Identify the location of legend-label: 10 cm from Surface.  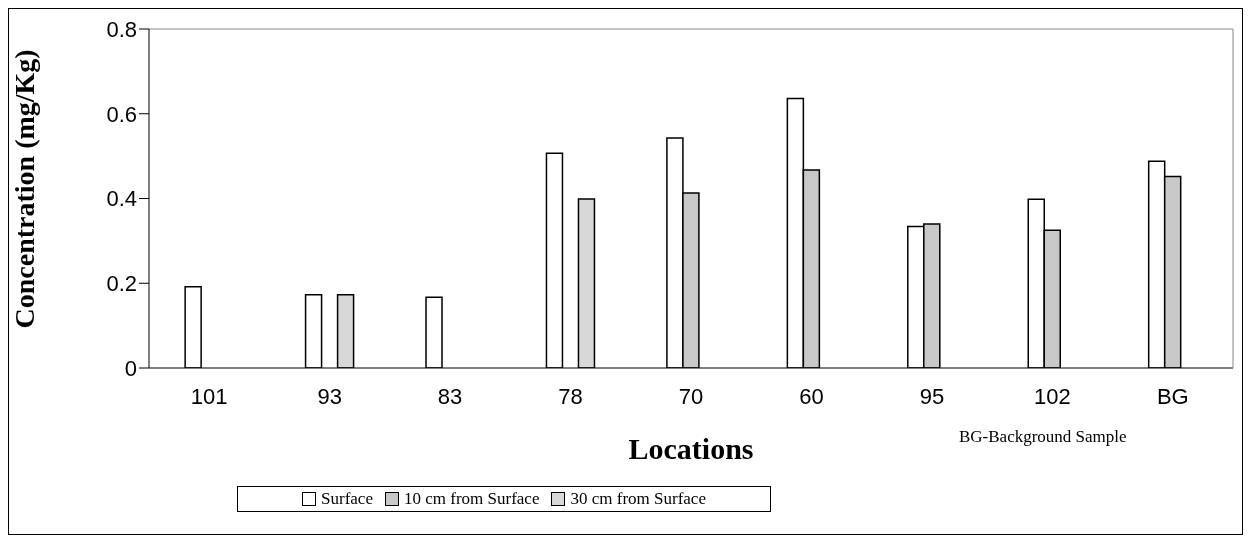
(471, 499).